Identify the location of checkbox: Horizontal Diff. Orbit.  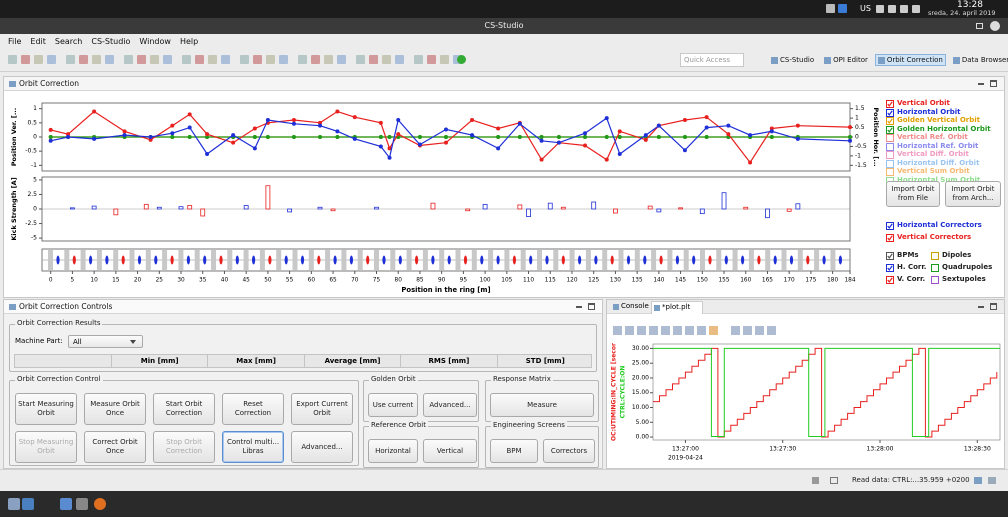
(947, 164).